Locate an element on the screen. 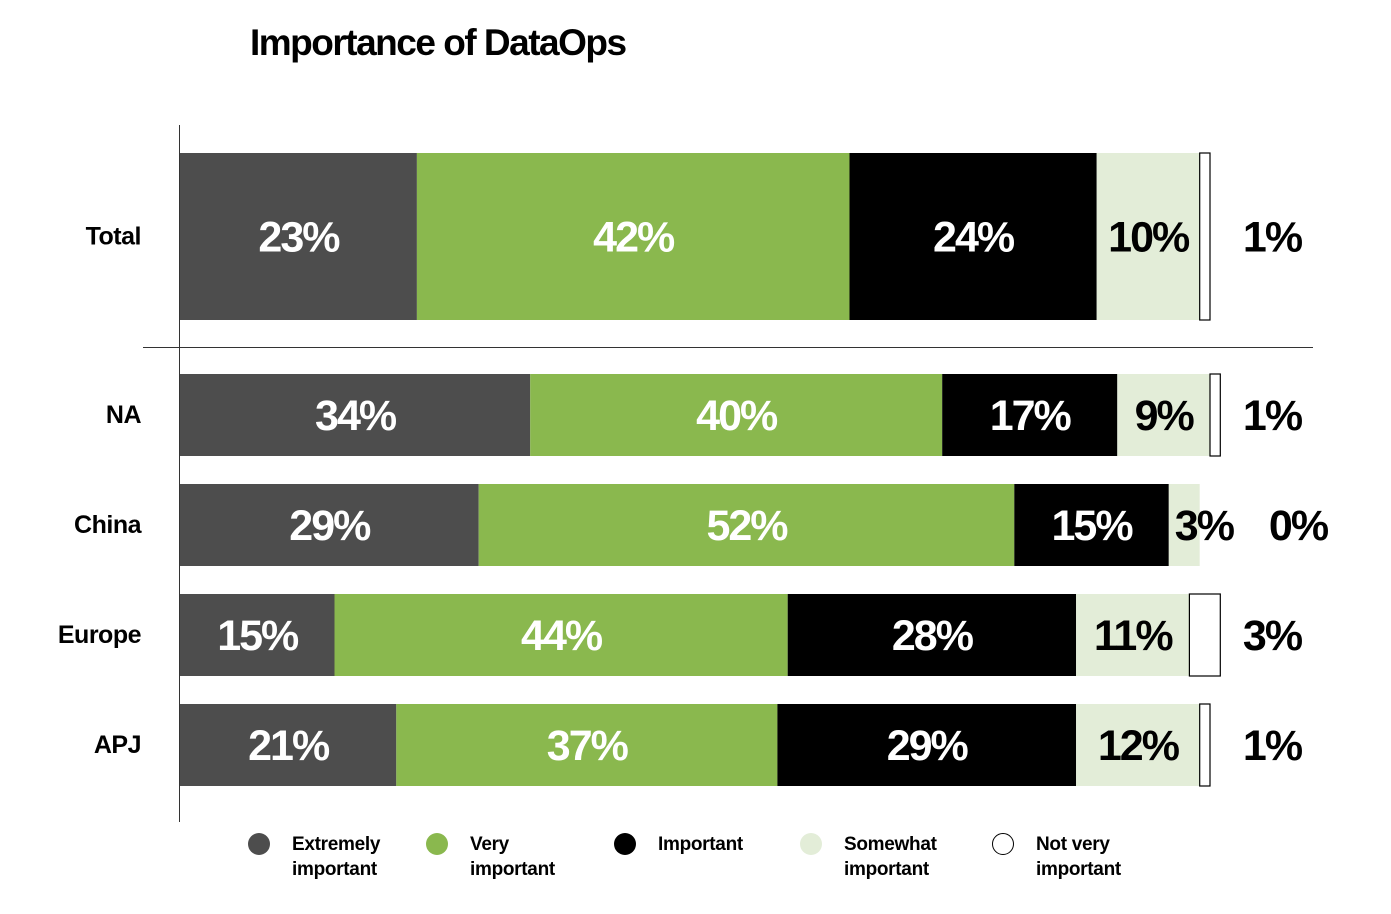  data-label-na-extremely-important: 34% is located at coordinates (356, 416).